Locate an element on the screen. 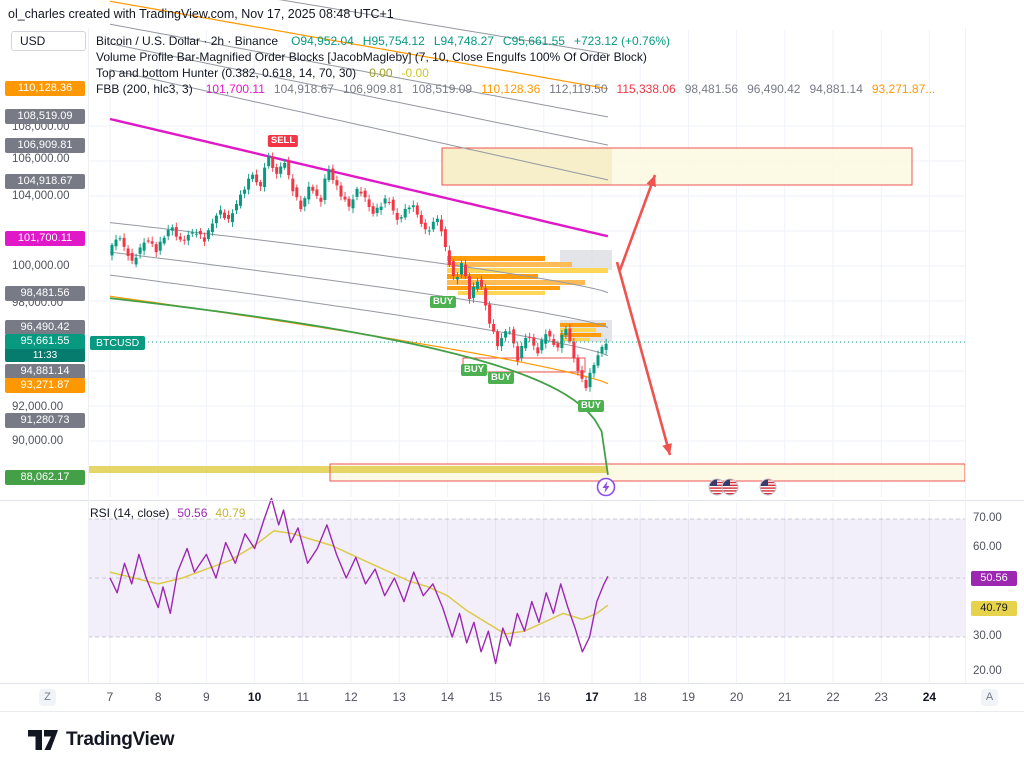 This screenshot has height=766, width=1024. rsi-axis-label: 50.56 is located at coordinates (994, 578).